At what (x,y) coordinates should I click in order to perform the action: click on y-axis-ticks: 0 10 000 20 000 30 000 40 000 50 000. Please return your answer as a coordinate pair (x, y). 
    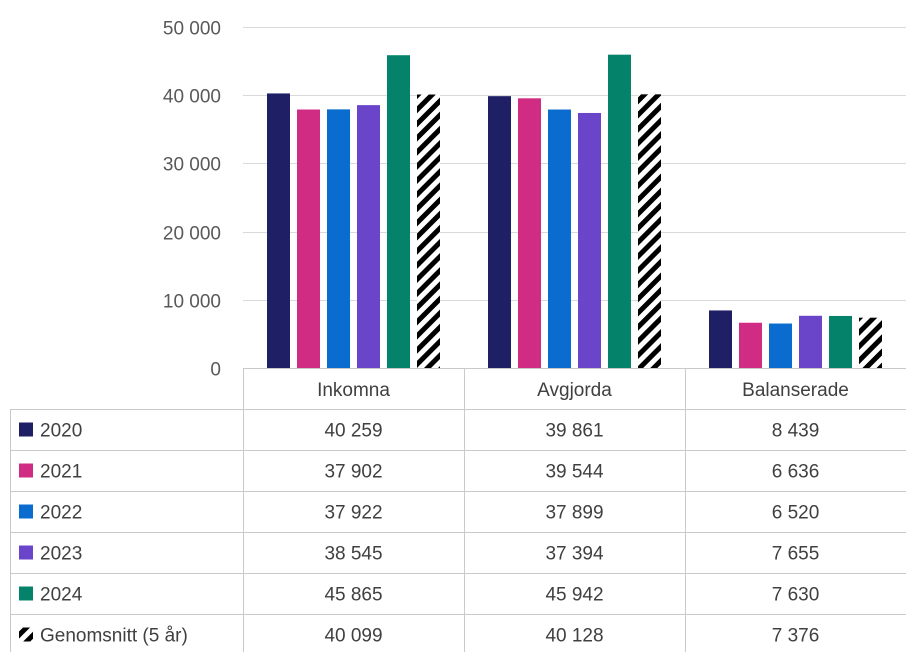
    Looking at the image, I should click on (192, 200).